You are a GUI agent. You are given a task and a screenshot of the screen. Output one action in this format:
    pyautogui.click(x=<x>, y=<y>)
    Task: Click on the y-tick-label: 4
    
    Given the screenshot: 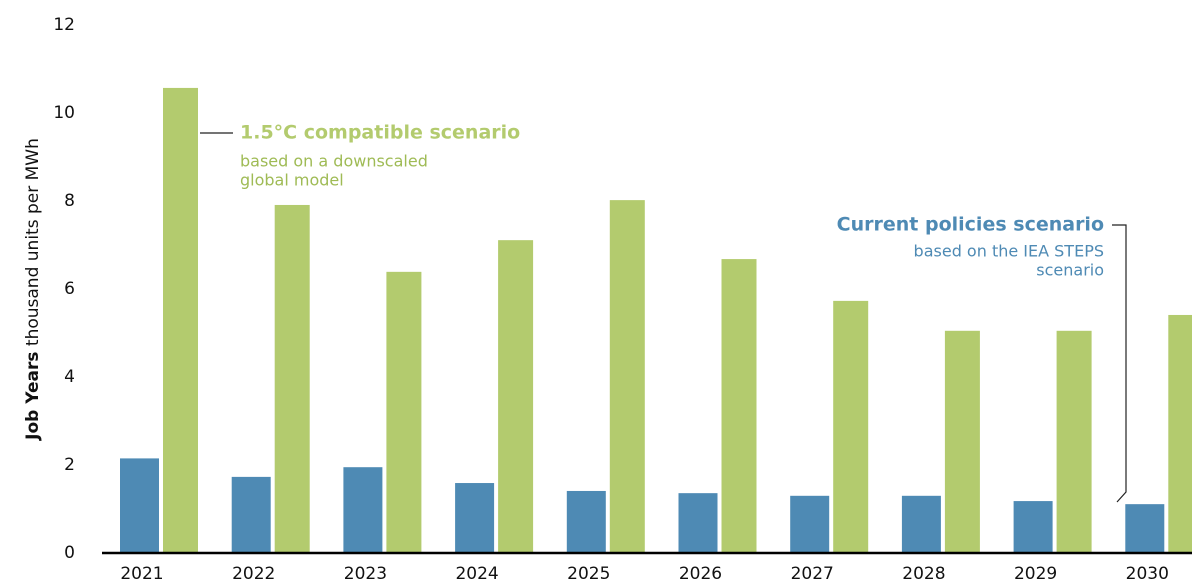 What is the action you would take?
    pyautogui.click(x=69, y=377)
    